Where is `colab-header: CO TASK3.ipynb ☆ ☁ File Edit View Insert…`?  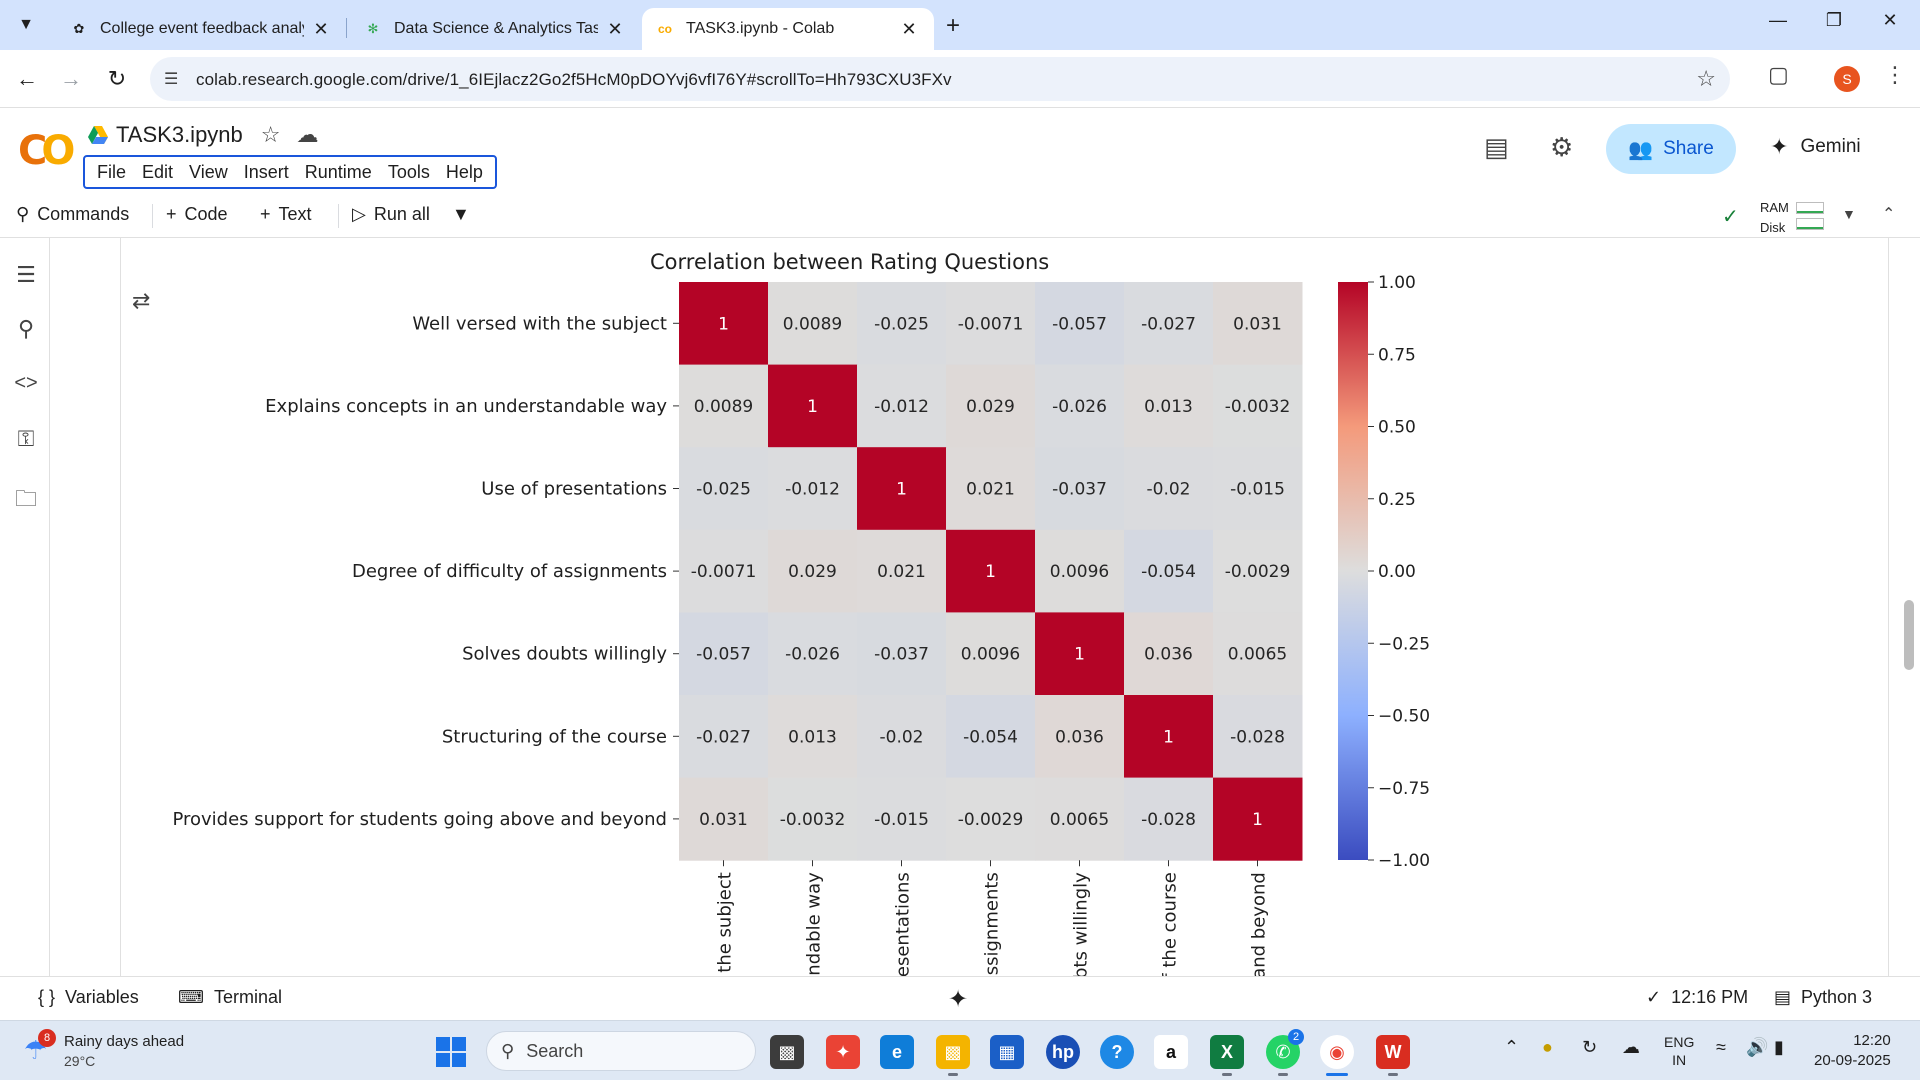
colab-header: CO TASK3.ipynb ☆ ☁ File Edit View Insert… is located at coordinates (960, 149).